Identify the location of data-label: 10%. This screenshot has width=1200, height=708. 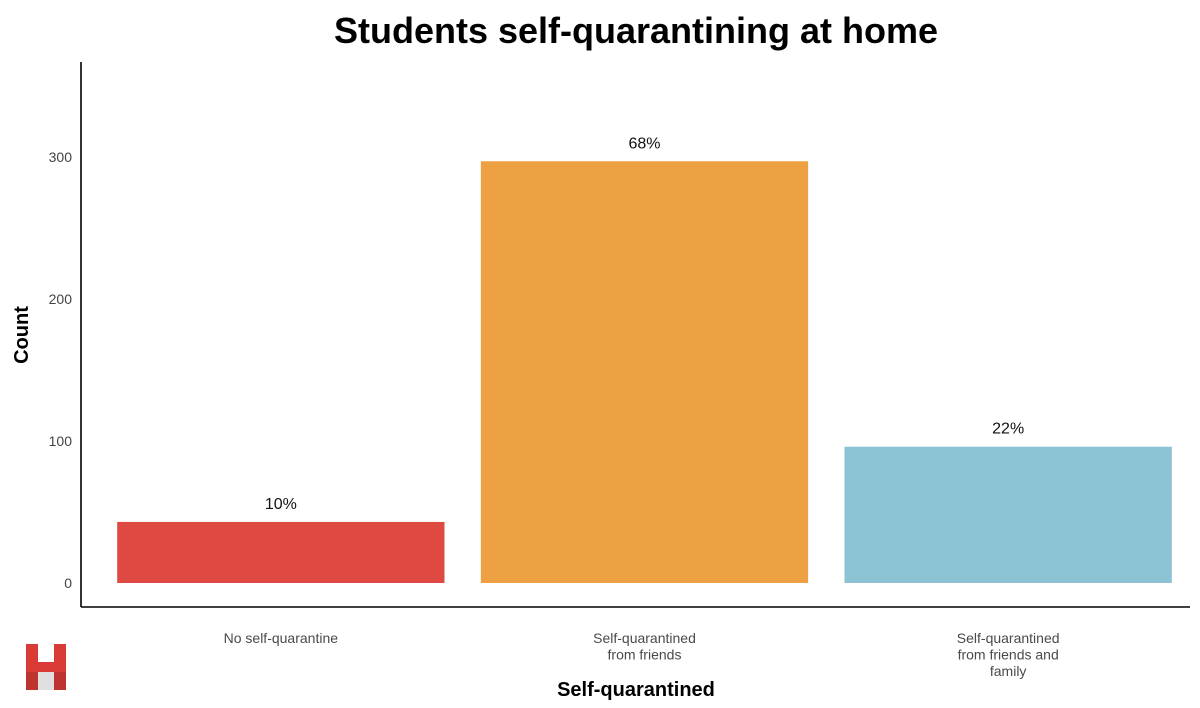
(281, 504).